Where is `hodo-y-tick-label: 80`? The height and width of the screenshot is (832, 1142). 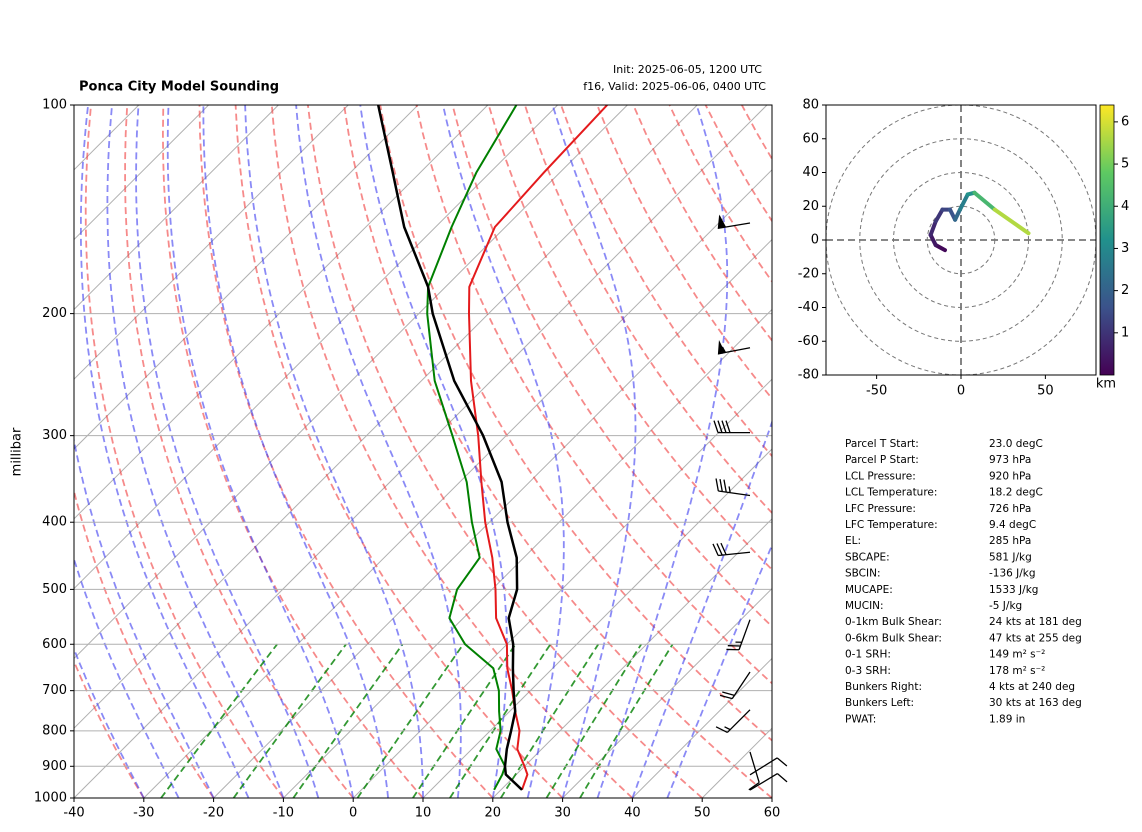 hodo-y-tick-label: 80 is located at coordinates (810, 105).